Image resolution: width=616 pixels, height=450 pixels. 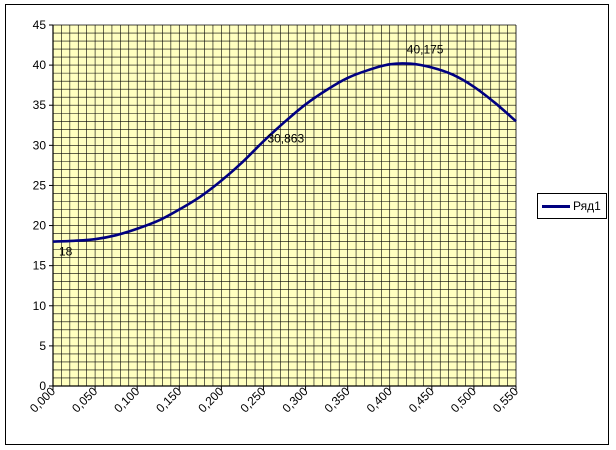 What do you see at coordinates (425, 50) in the screenshot?
I see `data-label: 40,175` at bounding box center [425, 50].